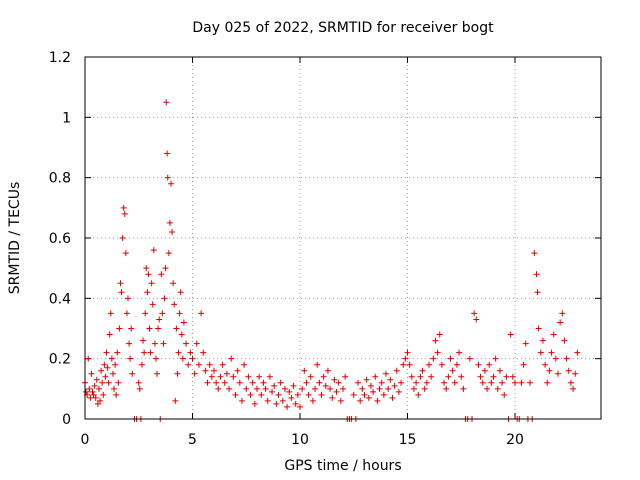 The image size is (640, 480). Describe the element at coordinates (66, 420) in the screenshot. I see `y-tick-label: 0` at that location.